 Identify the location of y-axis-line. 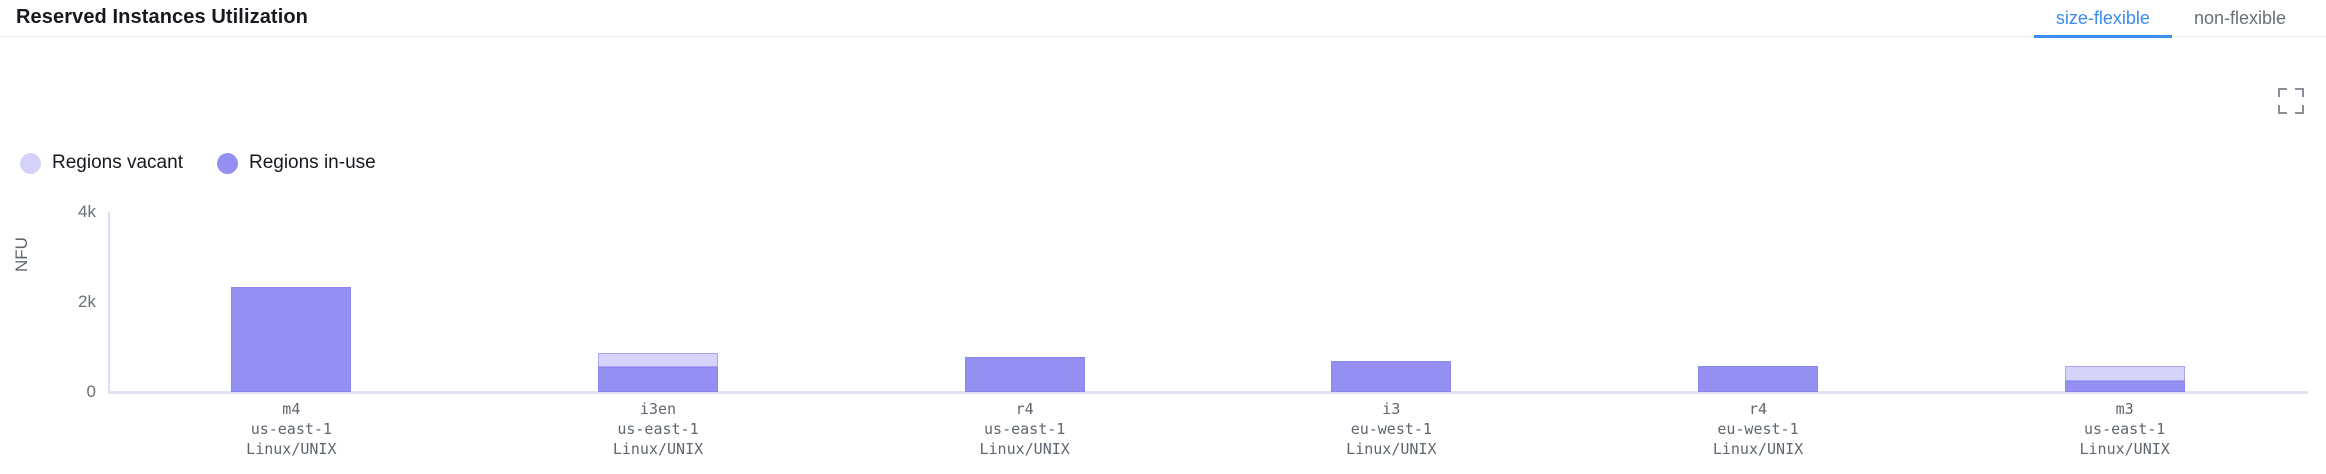
(109, 302).